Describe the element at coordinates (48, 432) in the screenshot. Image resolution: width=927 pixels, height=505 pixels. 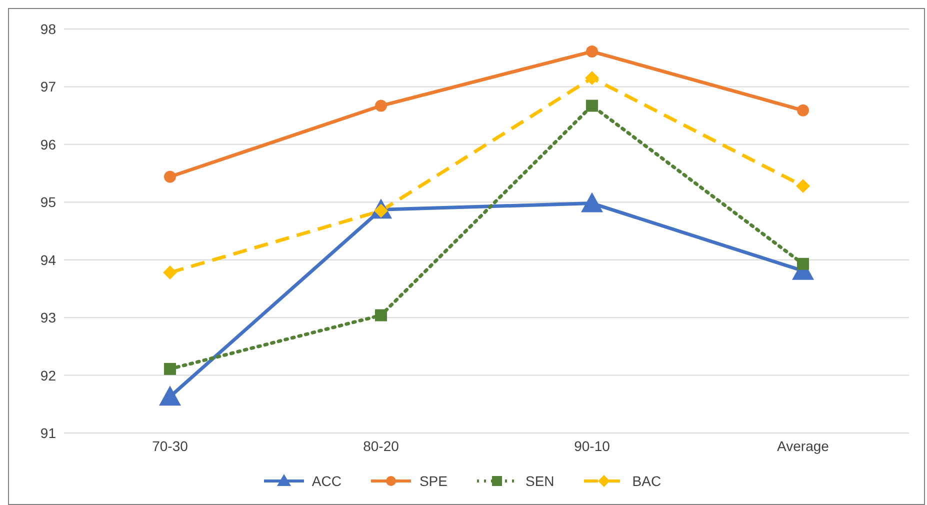
I see `y-tick-label: 91` at that location.